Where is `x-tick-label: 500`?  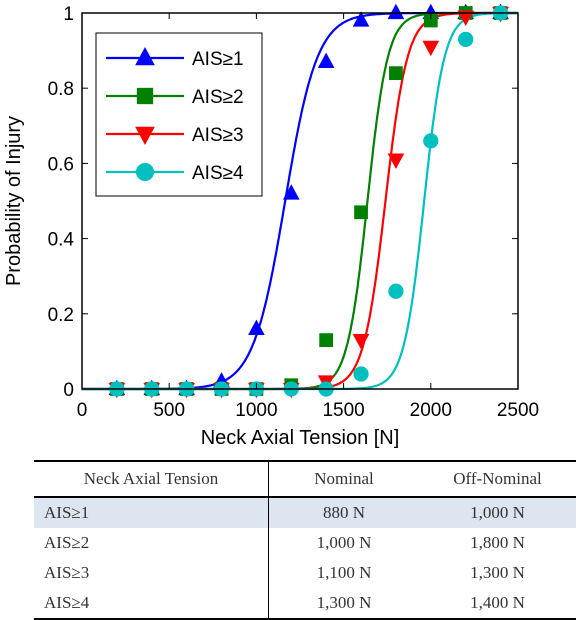 x-tick-label: 500 is located at coordinates (169, 410).